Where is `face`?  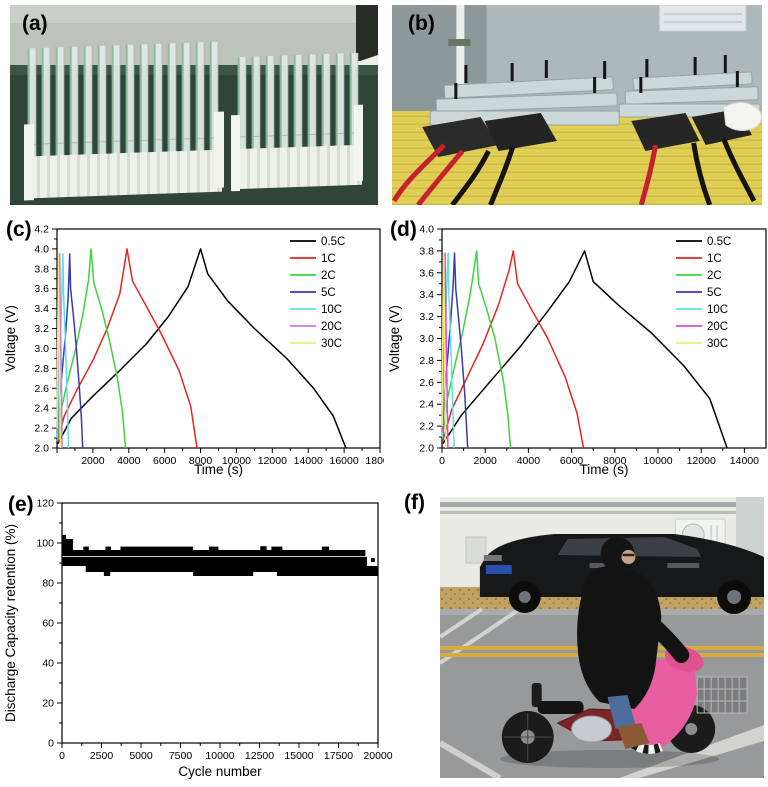
face is located at coordinates (628, 557).